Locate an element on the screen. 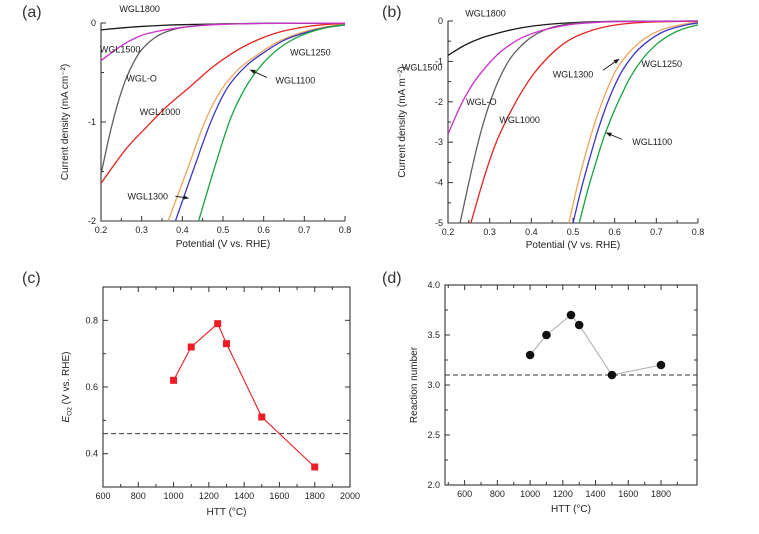 The image size is (759, 534). svg-text: 3.5 is located at coordinates (433, 335).